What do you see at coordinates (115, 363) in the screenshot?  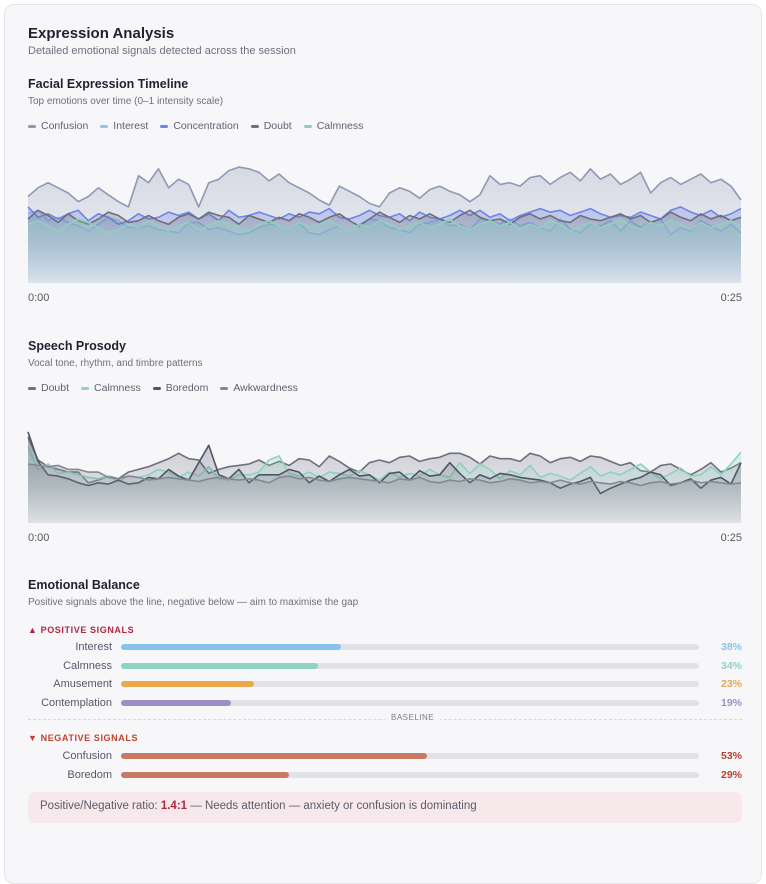 I see `speech-chart-subtitle: Vocal tone, rhythm, and timbre patterns` at bounding box center [115, 363].